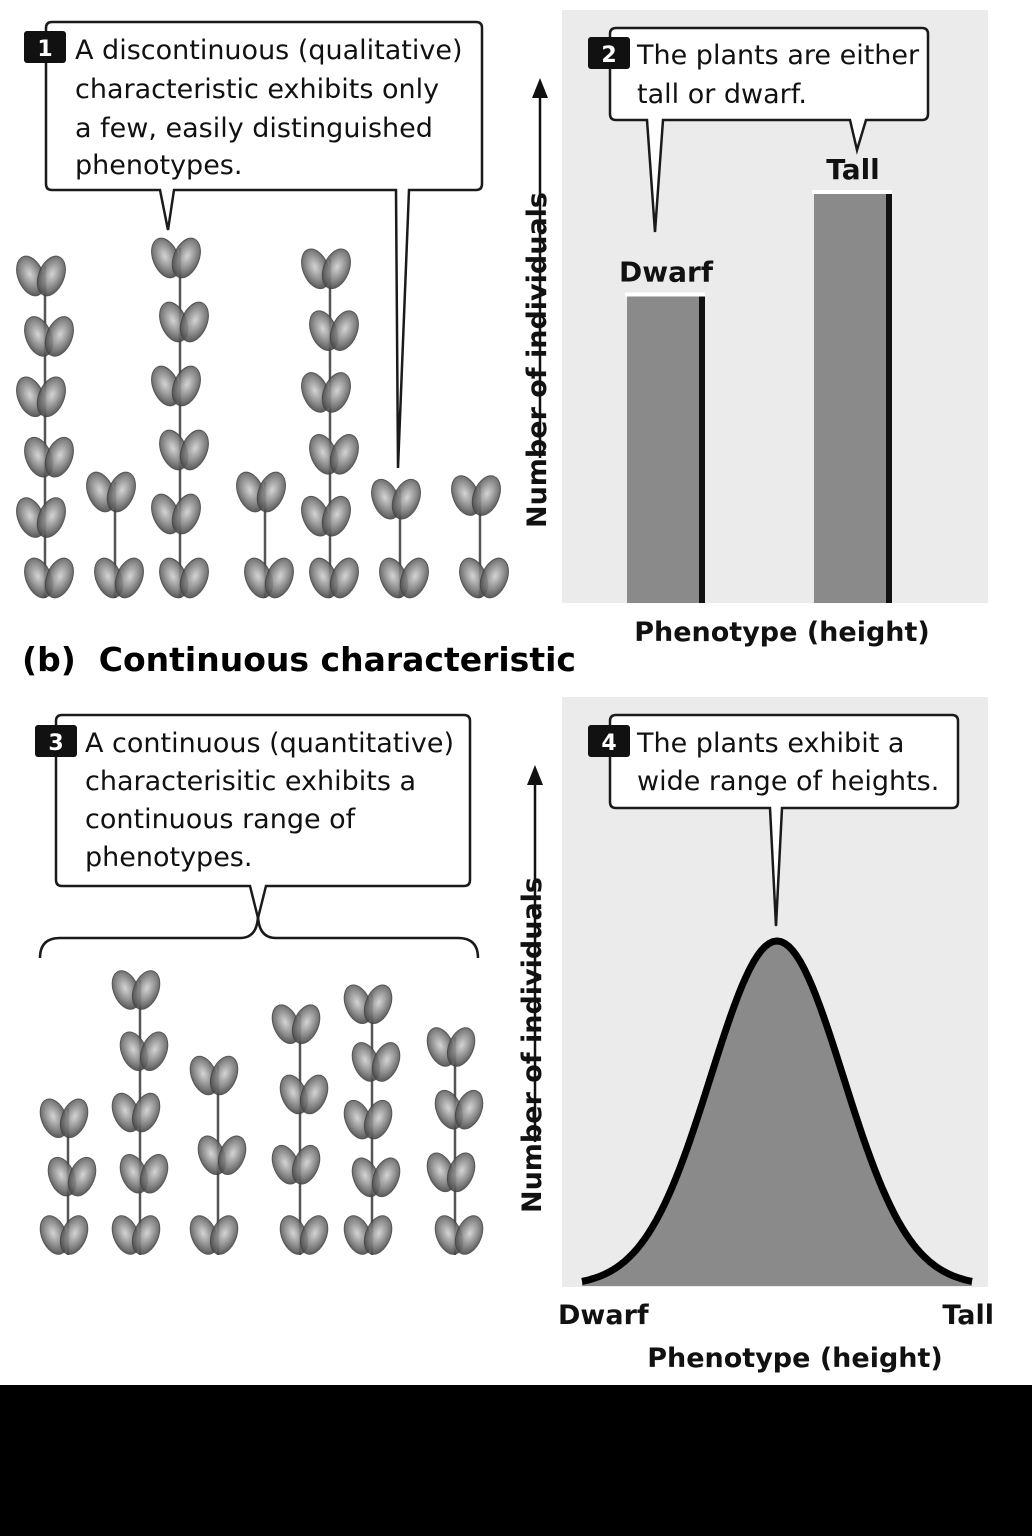 This screenshot has height=1536, width=1032. I want to click on y-axis-label-a: Number of individuals, so click(537, 360).